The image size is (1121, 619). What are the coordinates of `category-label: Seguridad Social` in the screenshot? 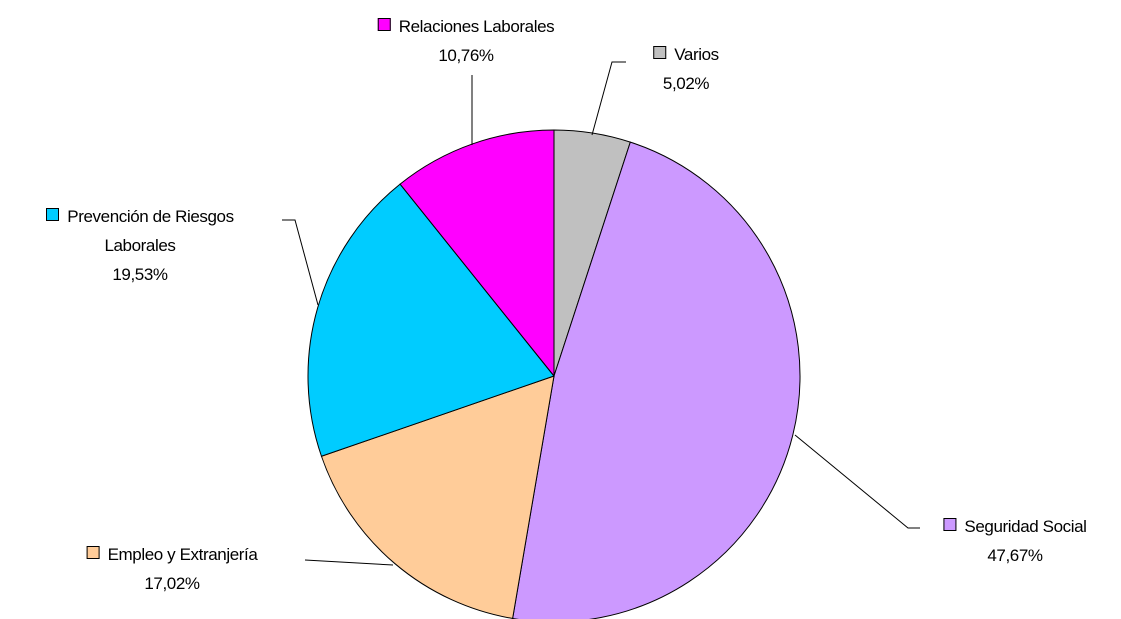 It's located at (1025, 526).